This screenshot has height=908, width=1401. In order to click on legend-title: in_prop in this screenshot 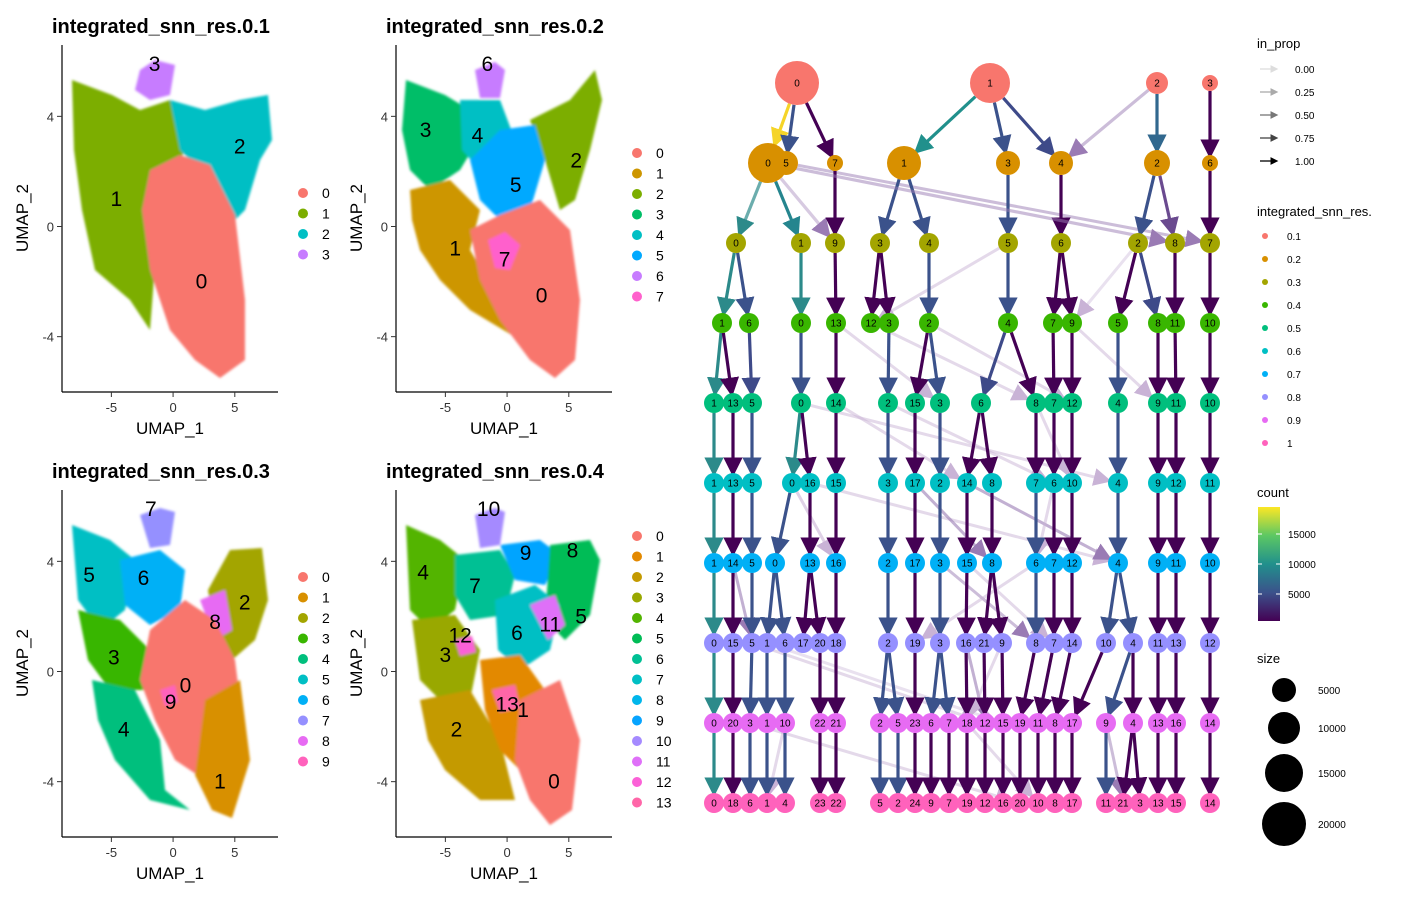, I will do `click(1278, 43)`.